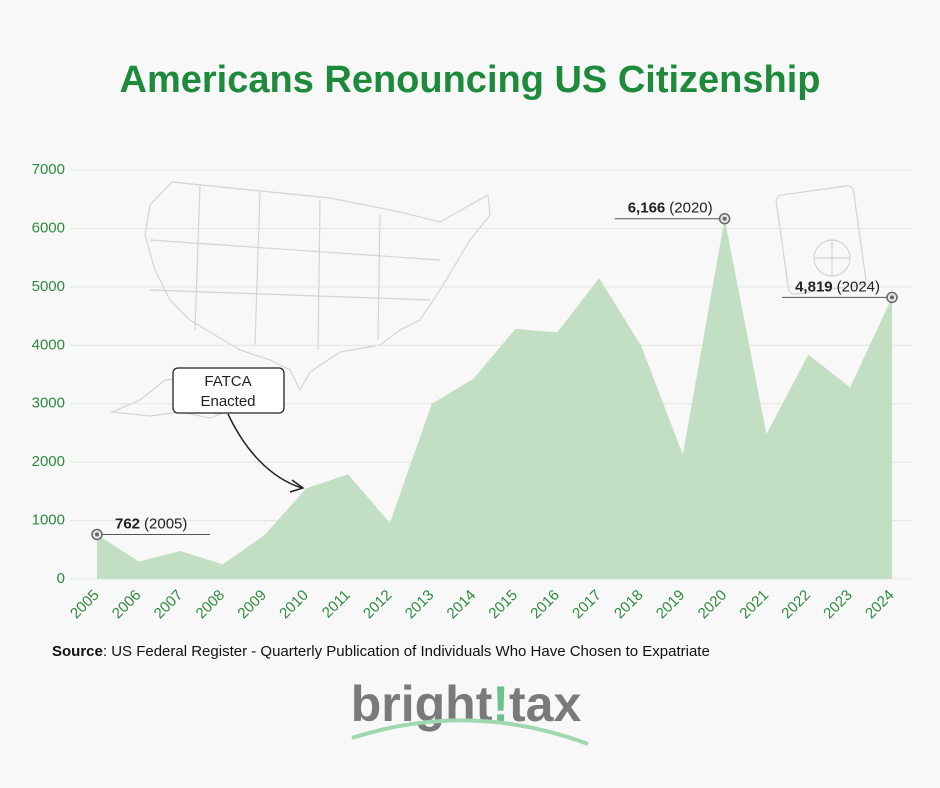 The image size is (940, 788). I want to click on y-tick-label: 0, so click(61, 578).